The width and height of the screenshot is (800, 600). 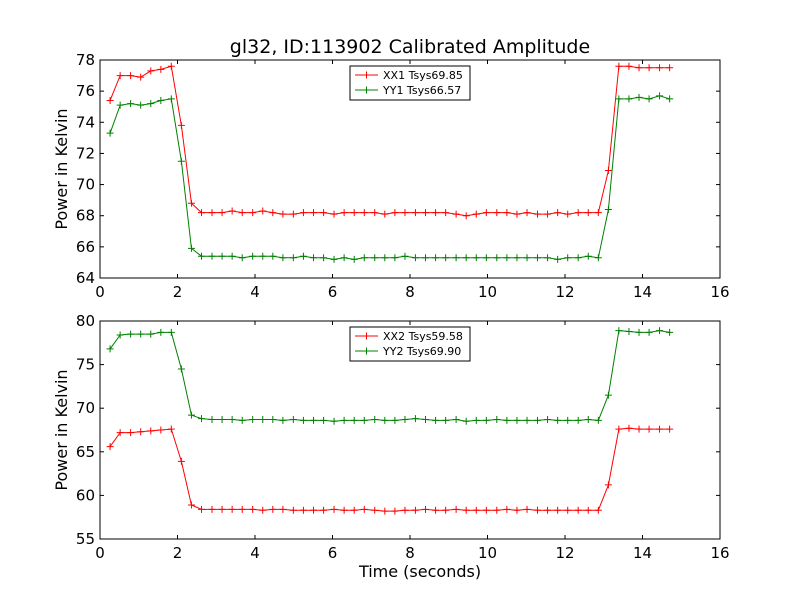 I want to click on x-tick-label: 12, so click(x=564, y=553).